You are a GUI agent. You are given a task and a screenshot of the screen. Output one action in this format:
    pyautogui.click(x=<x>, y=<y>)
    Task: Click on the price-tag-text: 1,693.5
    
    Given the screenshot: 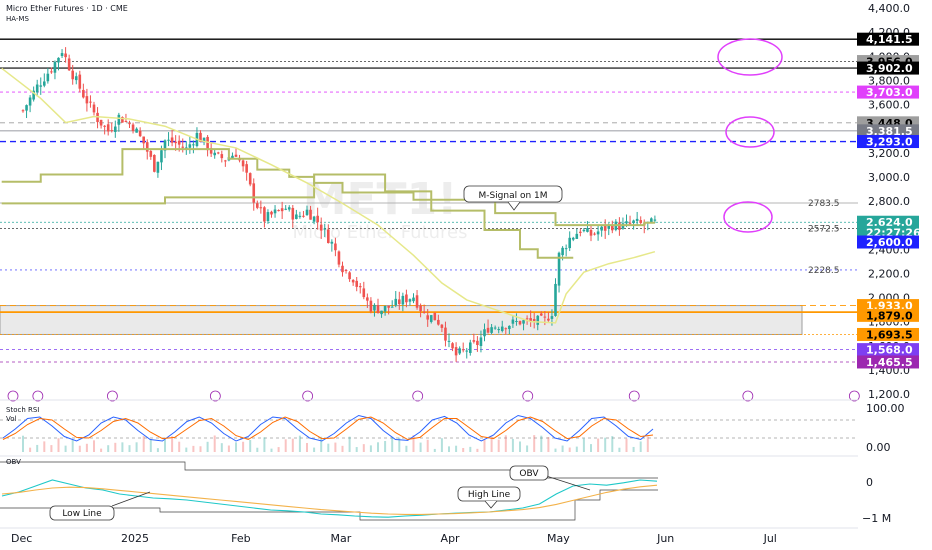 What is the action you would take?
    pyautogui.click(x=889, y=334)
    